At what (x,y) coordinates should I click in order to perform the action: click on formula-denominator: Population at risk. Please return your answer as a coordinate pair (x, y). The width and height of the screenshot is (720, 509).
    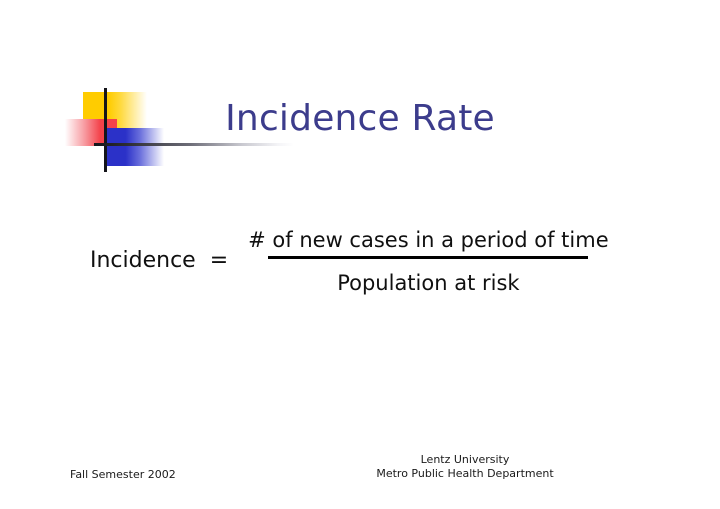
    Looking at the image, I should click on (428, 283).